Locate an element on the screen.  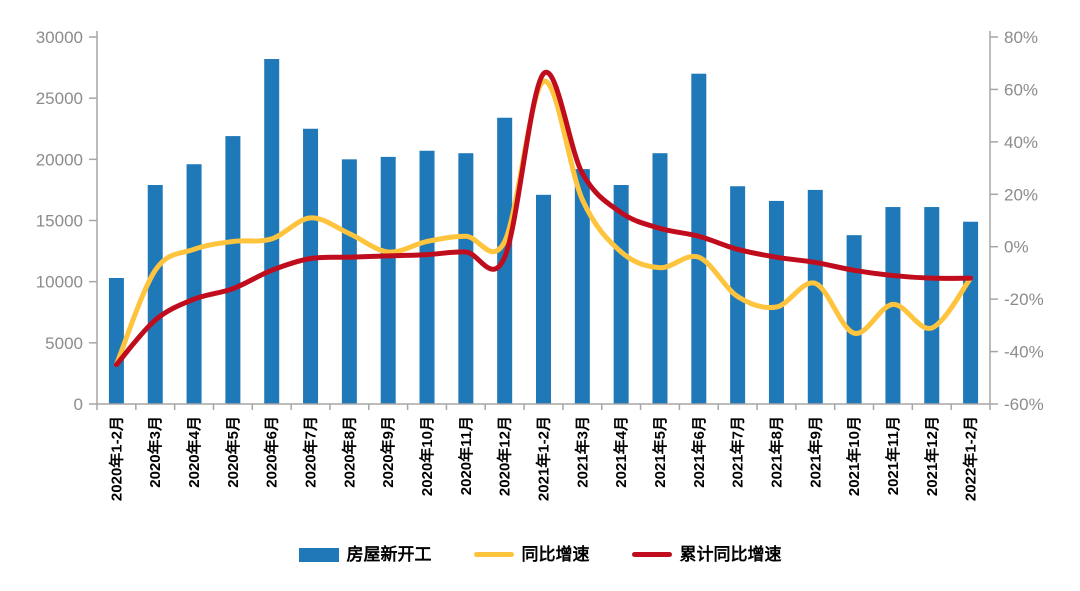
x-tick-label: 2021年9月 is located at coordinates (815, 452).